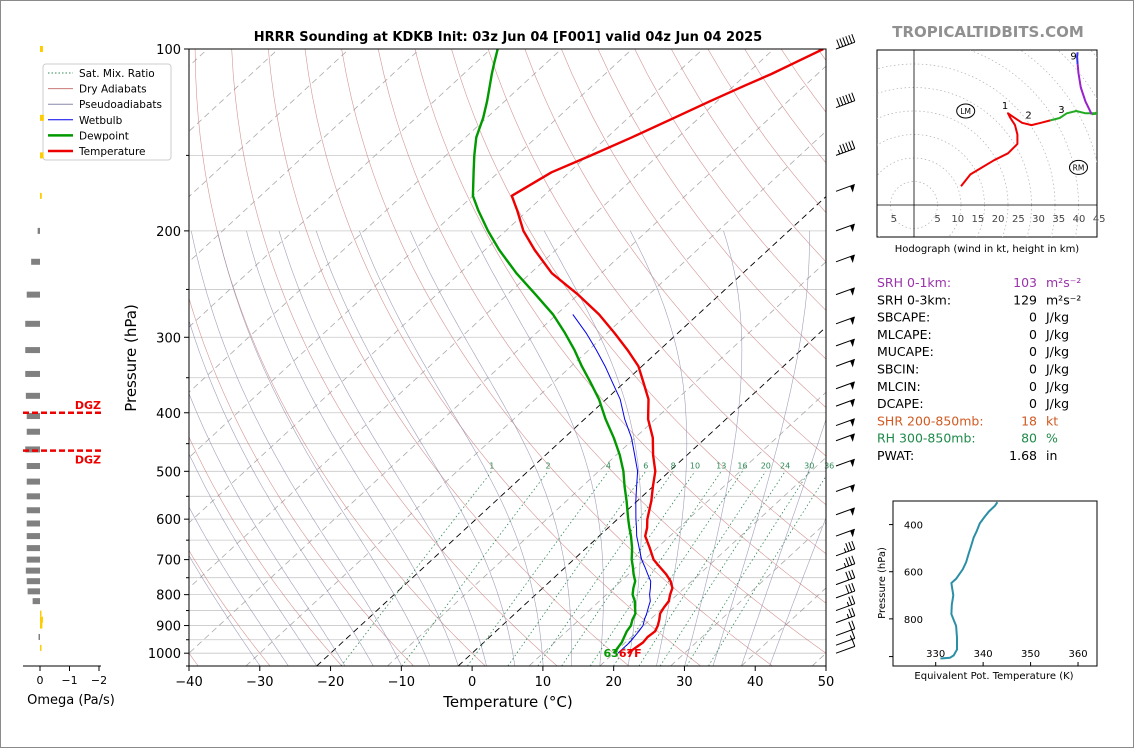 The height and width of the screenshot is (748, 1134). I want to click on y-ticks: 100 200 300 400 500 600 700 800 900 1000, so click(168, 355).